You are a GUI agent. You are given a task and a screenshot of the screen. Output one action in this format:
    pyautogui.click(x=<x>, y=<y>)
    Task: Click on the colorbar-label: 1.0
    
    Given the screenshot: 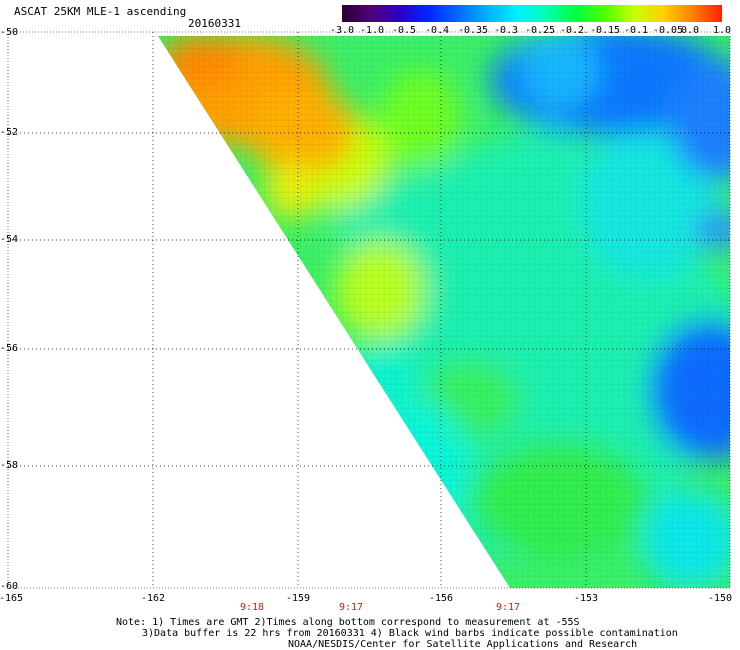 What is the action you would take?
    pyautogui.click(x=722, y=30)
    